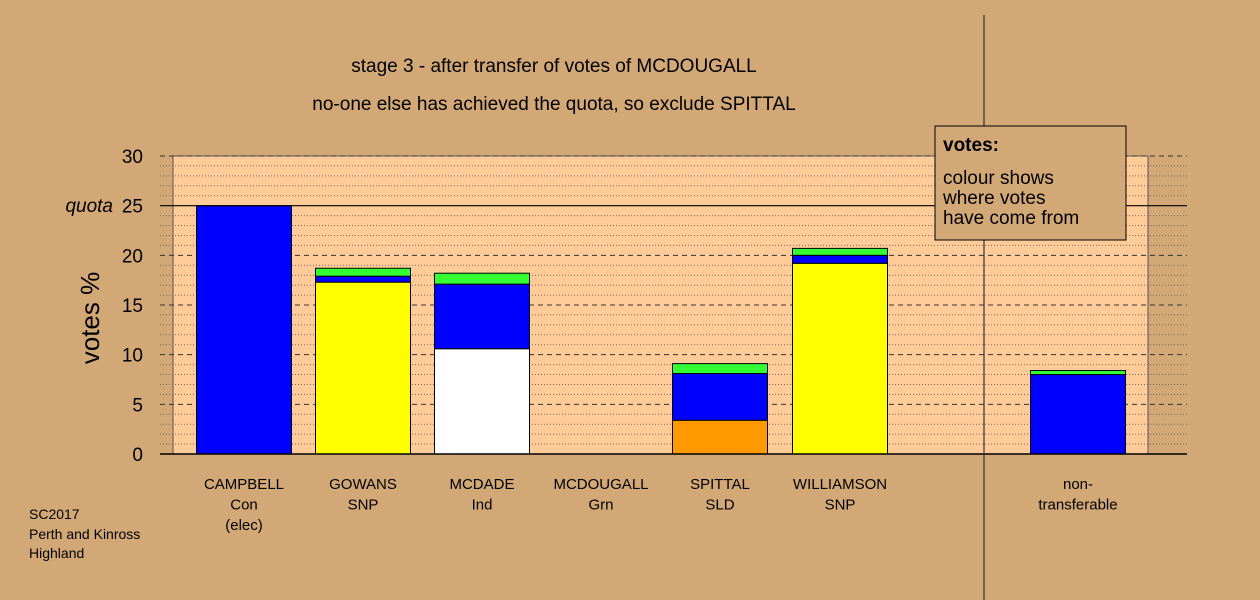 Image resolution: width=1260 pixels, height=600 pixels. What do you see at coordinates (89, 206) in the screenshot?
I see `quota-label: quota` at bounding box center [89, 206].